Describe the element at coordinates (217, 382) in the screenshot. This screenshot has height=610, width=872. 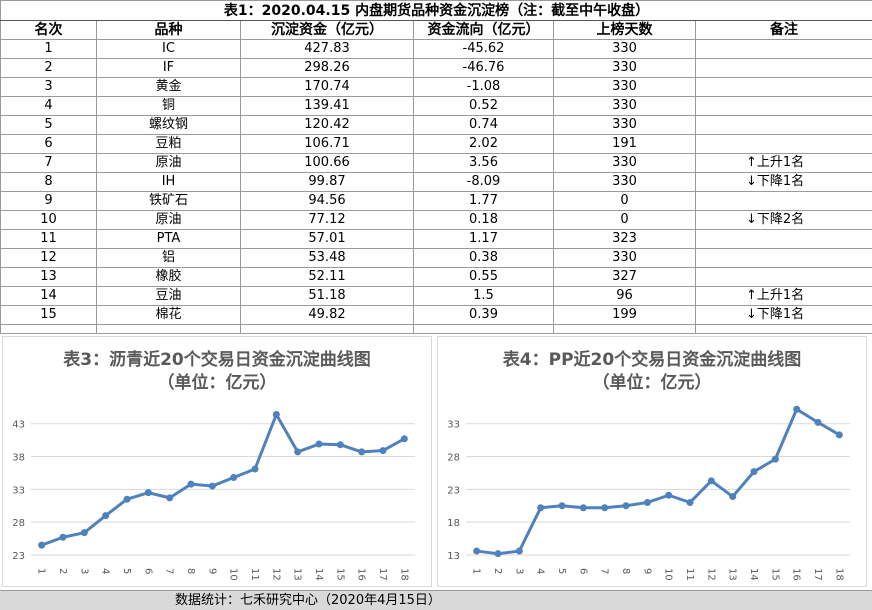
I see `chart-subtitle: （单位：亿元）` at that location.